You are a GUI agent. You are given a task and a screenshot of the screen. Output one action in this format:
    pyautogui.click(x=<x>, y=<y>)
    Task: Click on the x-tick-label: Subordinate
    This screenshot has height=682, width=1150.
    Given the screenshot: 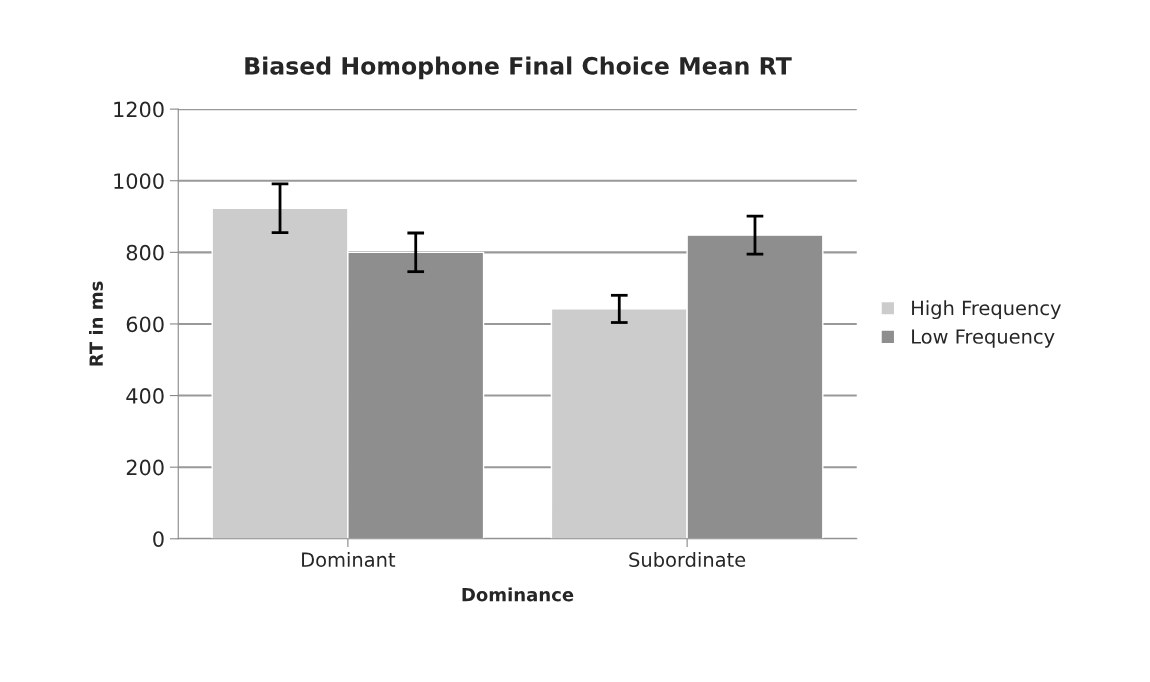 What is the action you would take?
    pyautogui.click(x=687, y=559)
    